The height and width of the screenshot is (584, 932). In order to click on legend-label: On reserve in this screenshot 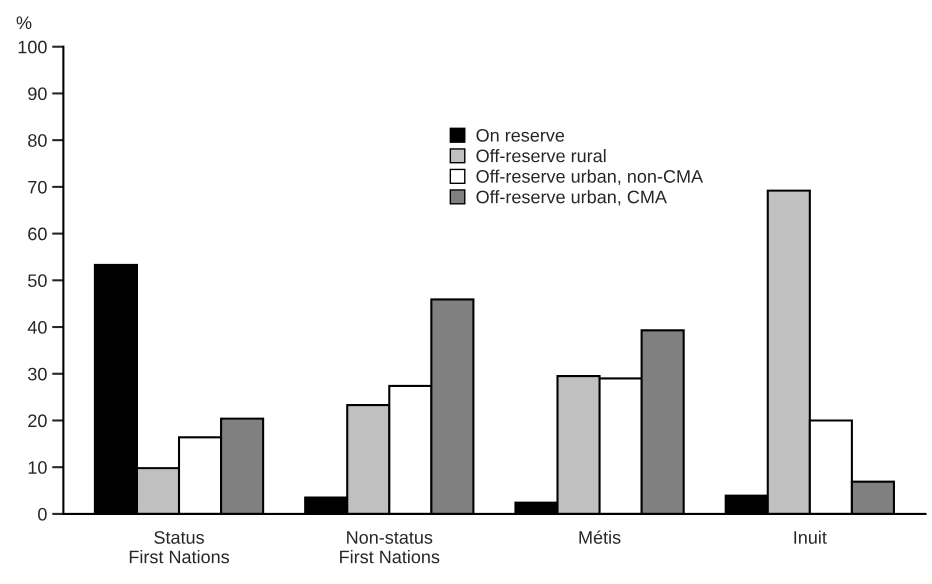, I will do `click(520, 135)`.